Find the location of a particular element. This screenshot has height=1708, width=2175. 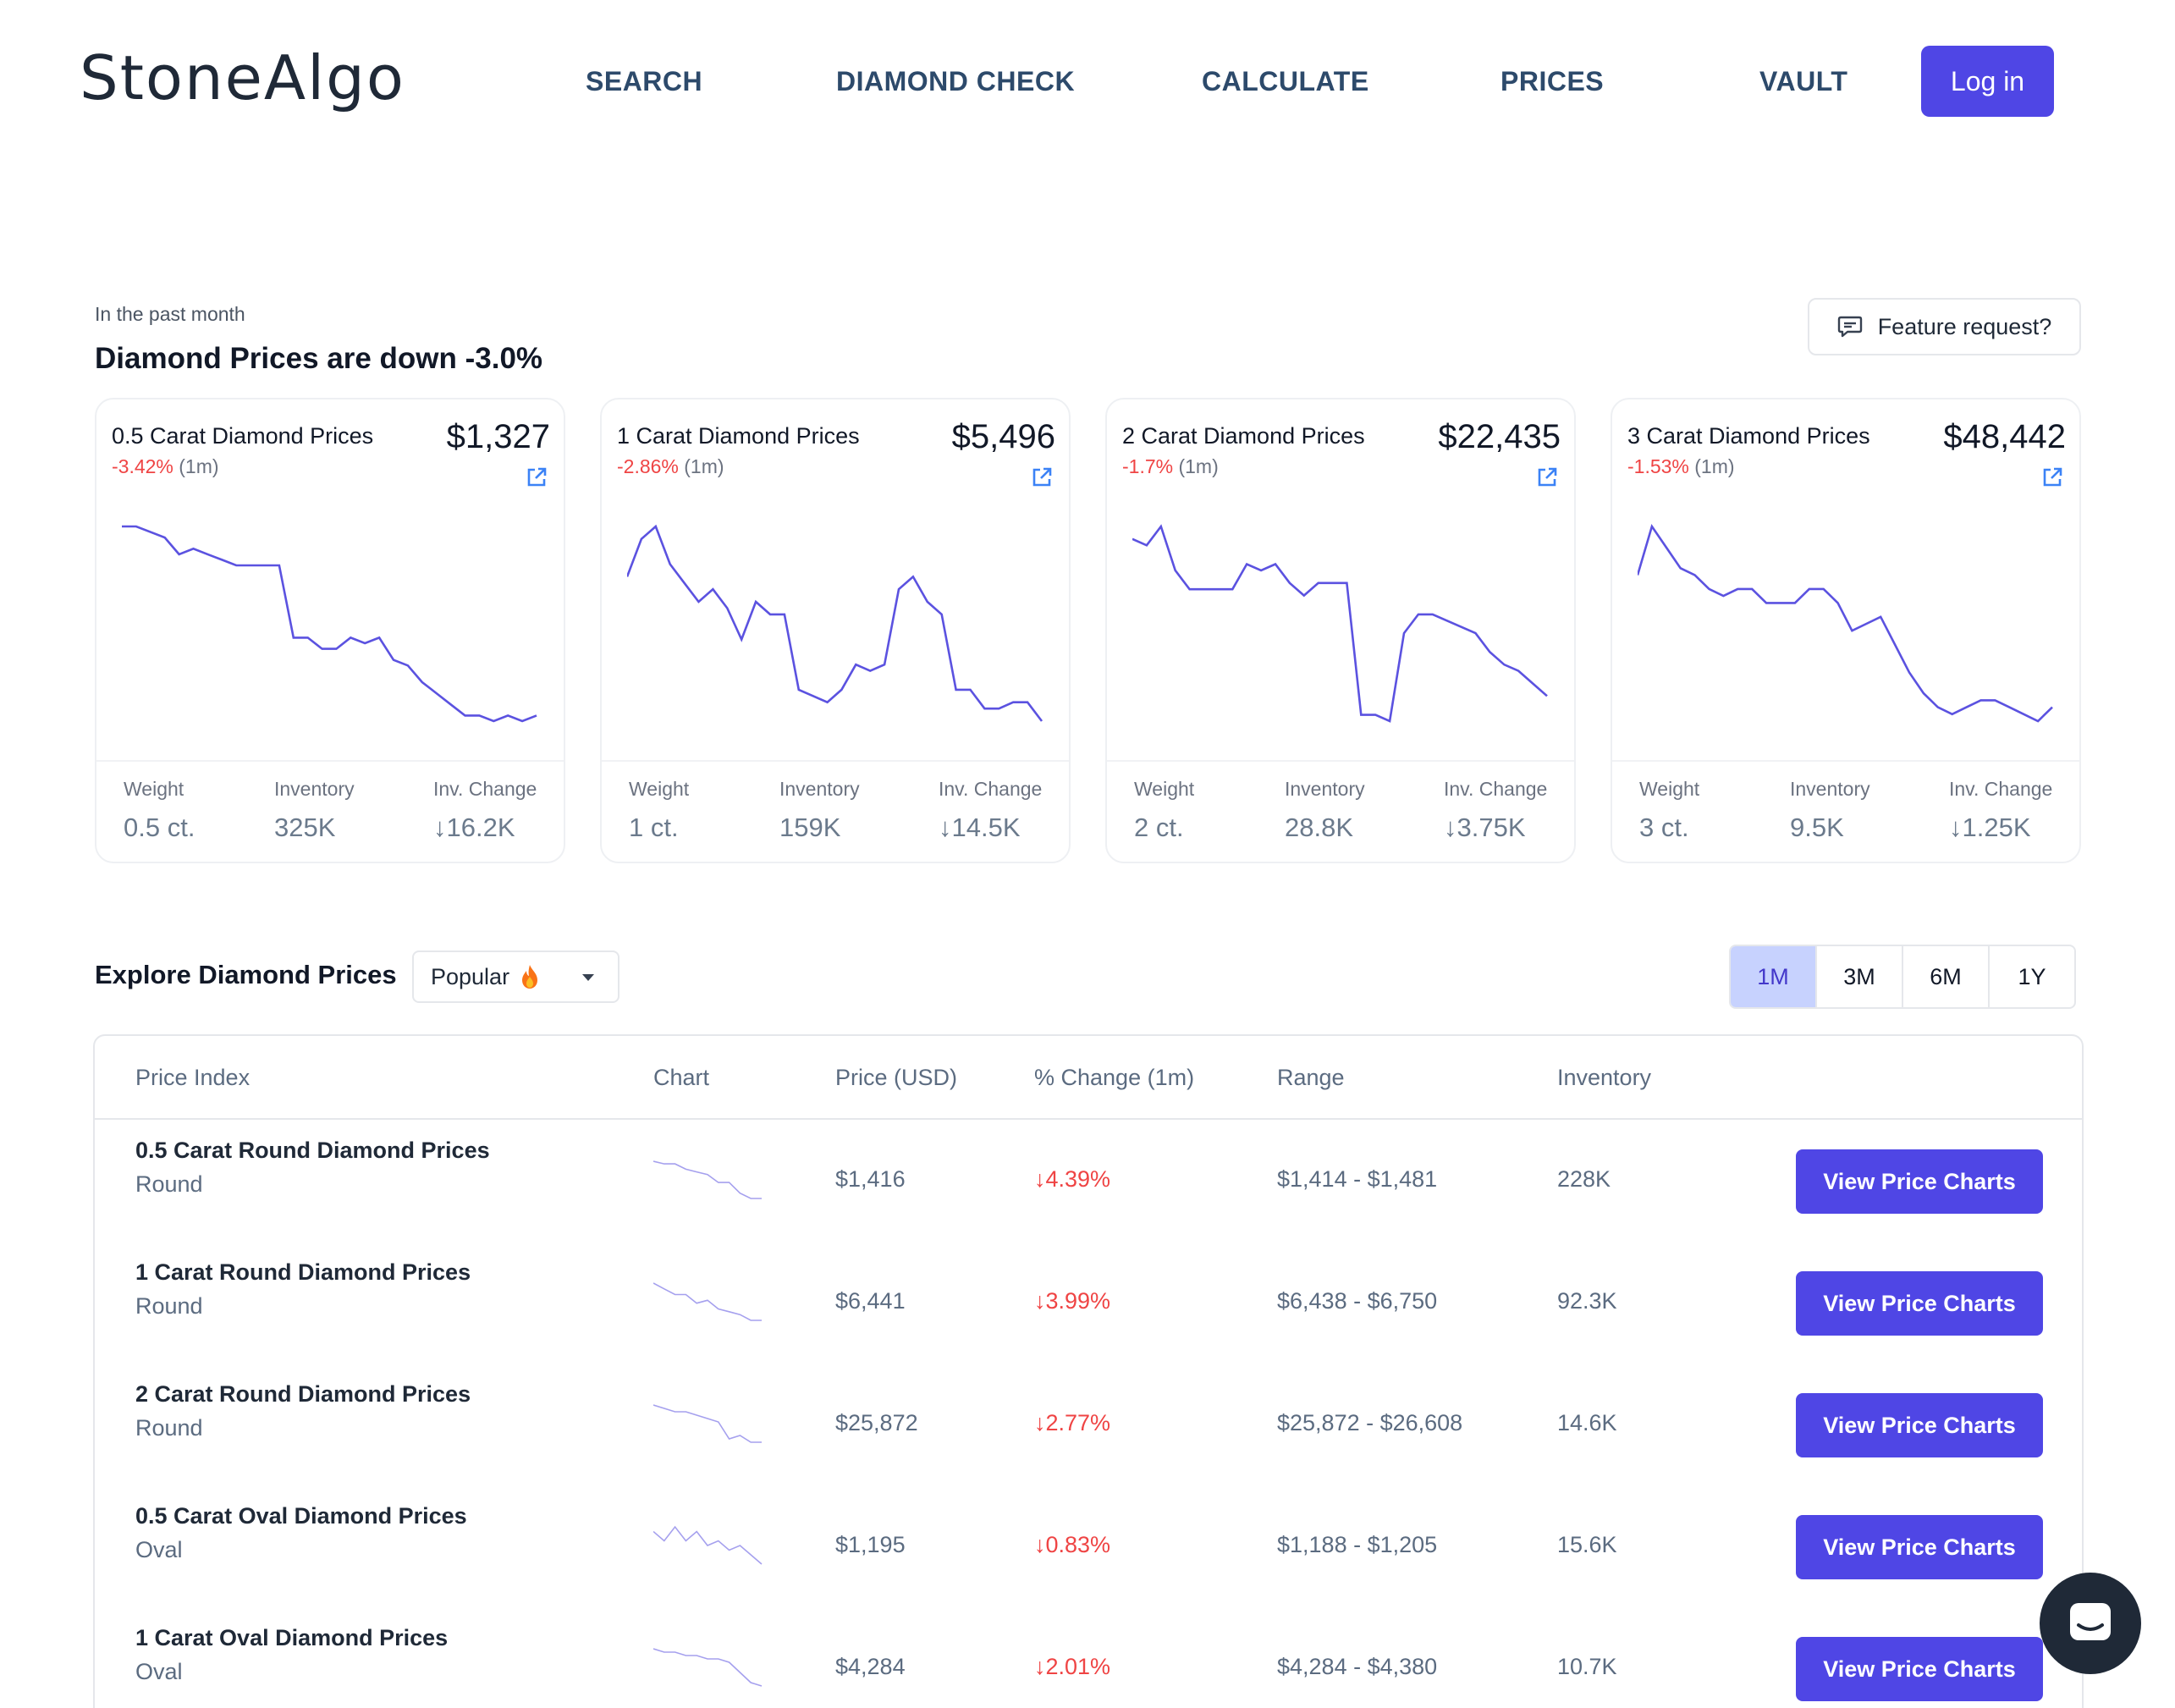

card-change-value: -2.86% is located at coordinates (648, 466).